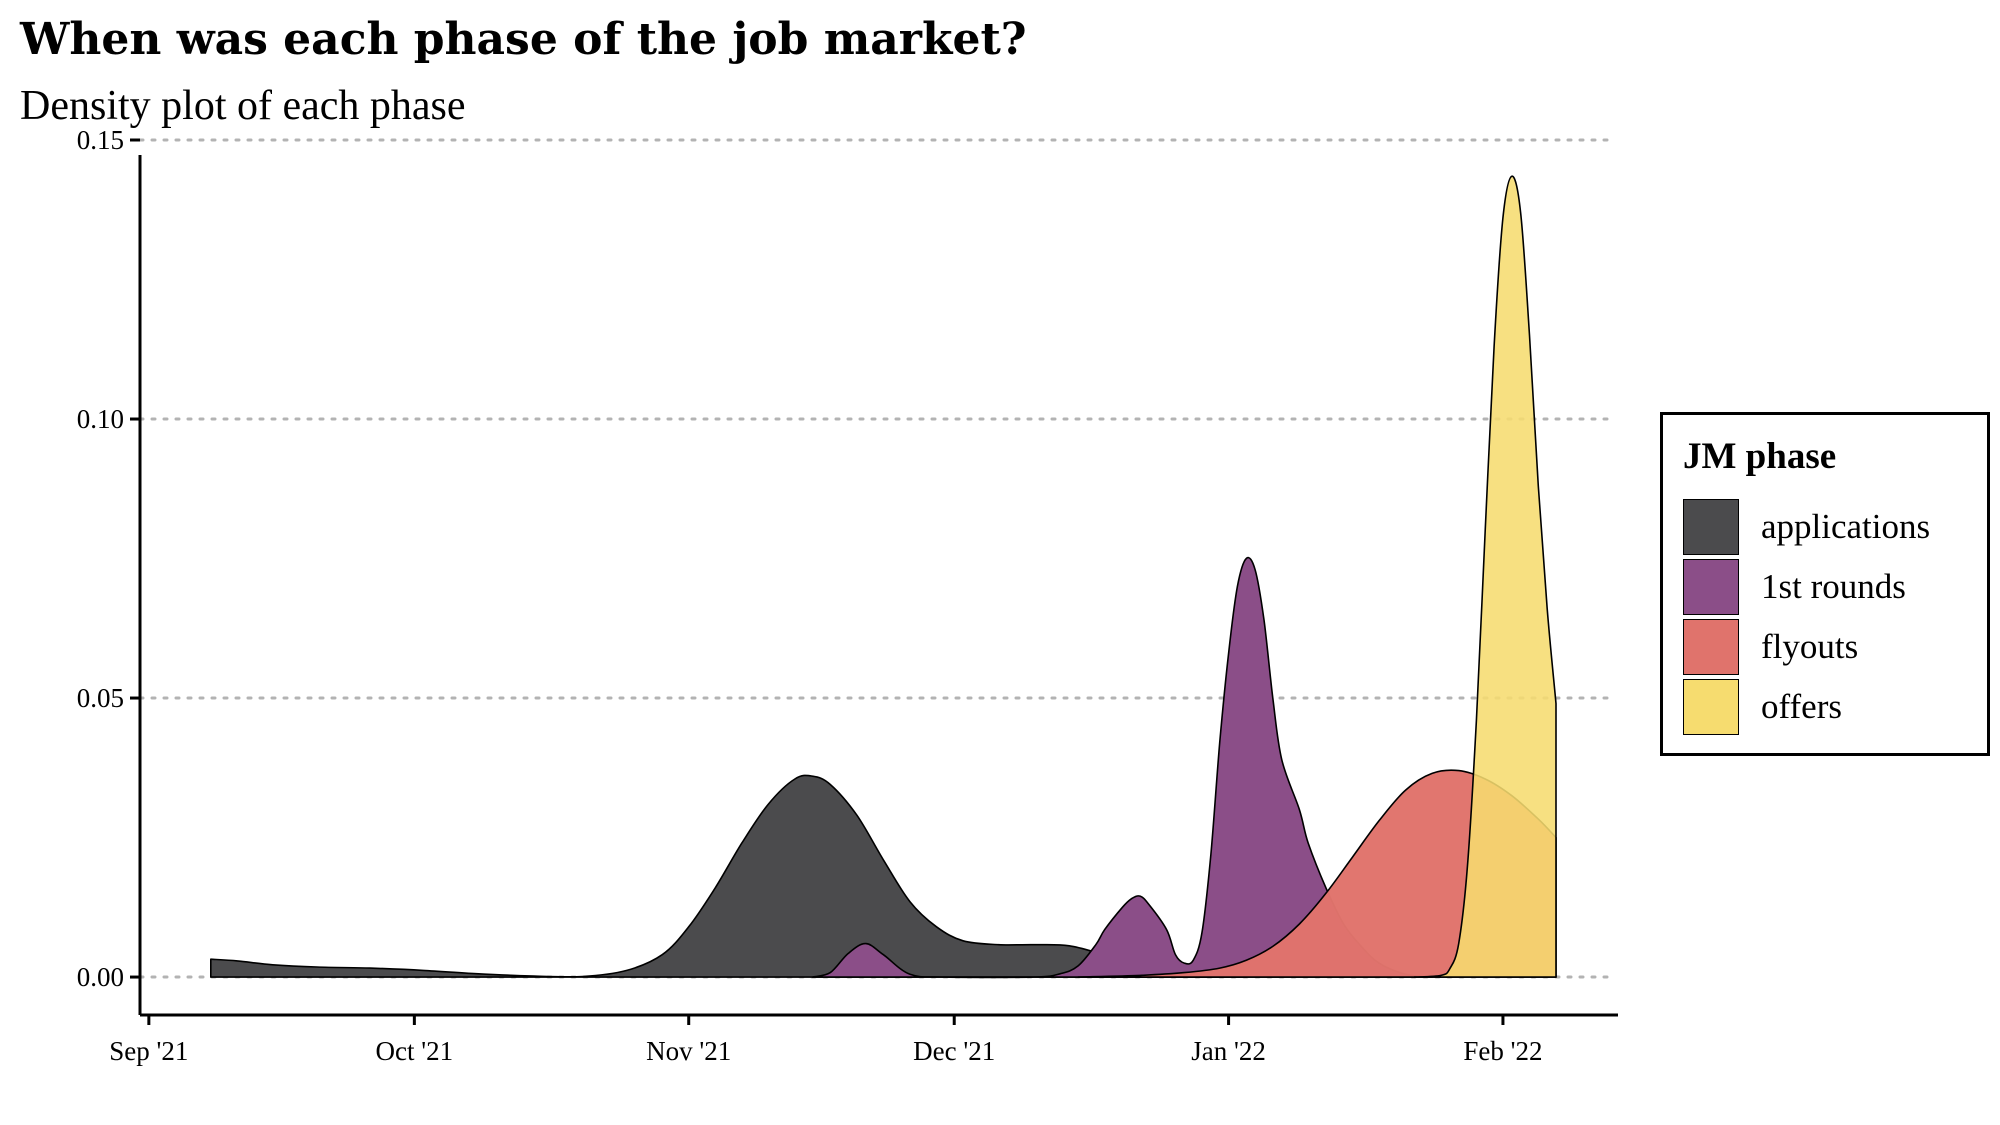 Image resolution: width=2000 pixels, height=1125 pixels. Describe the element at coordinates (523, 39) in the screenshot. I see `chart-title: When was each phase of the job market?` at that location.